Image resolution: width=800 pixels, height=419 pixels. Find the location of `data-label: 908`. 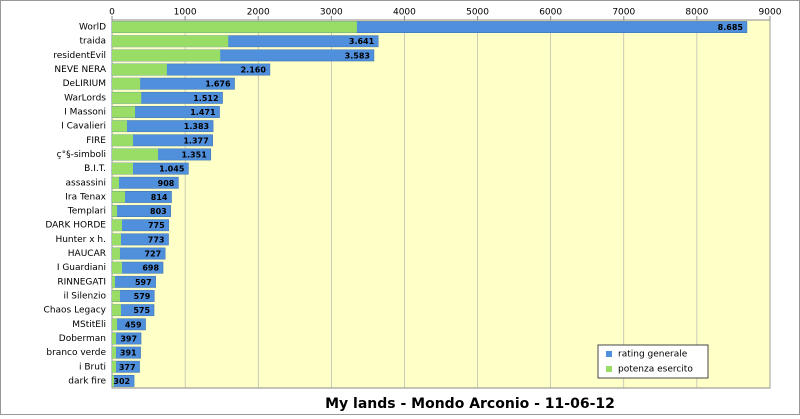

data-label: 908 is located at coordinates (166, 183).